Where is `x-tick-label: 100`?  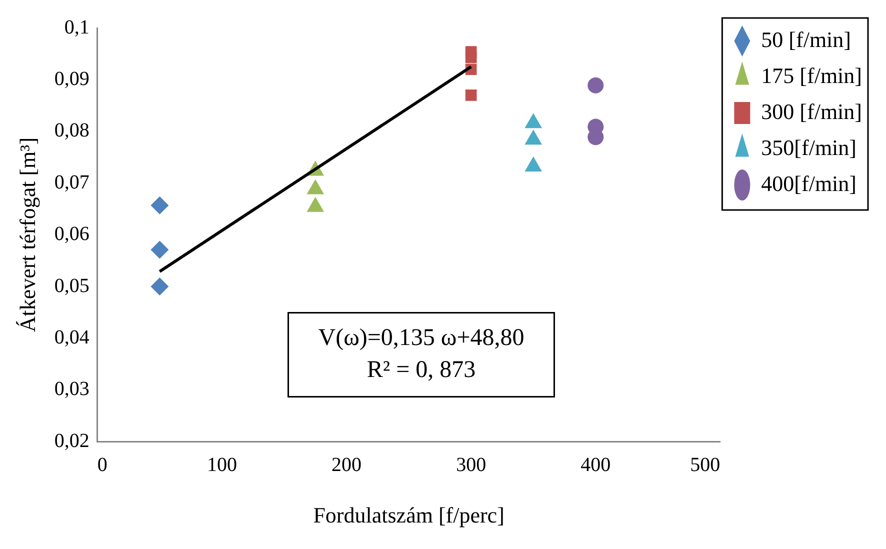 x-tick-label: 100 is located at coordinates (221, 465).